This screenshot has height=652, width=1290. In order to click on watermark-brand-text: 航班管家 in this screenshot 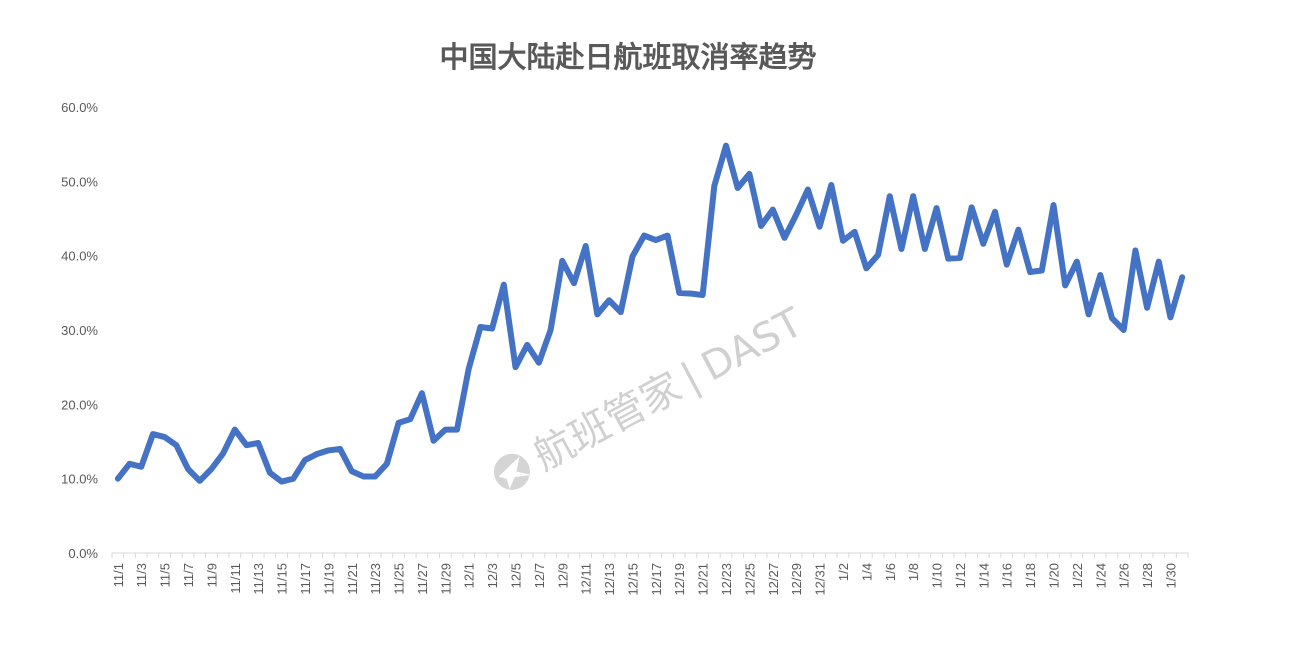, I will do `click(607, 422)`.